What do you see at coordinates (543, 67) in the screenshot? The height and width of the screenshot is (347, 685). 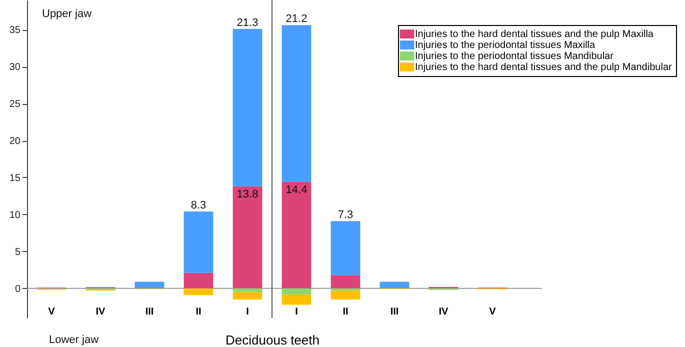 I see `legend-label: Injuries to the hard dental tissues and the pulp Mandibular` at bounding box center [543, 67].